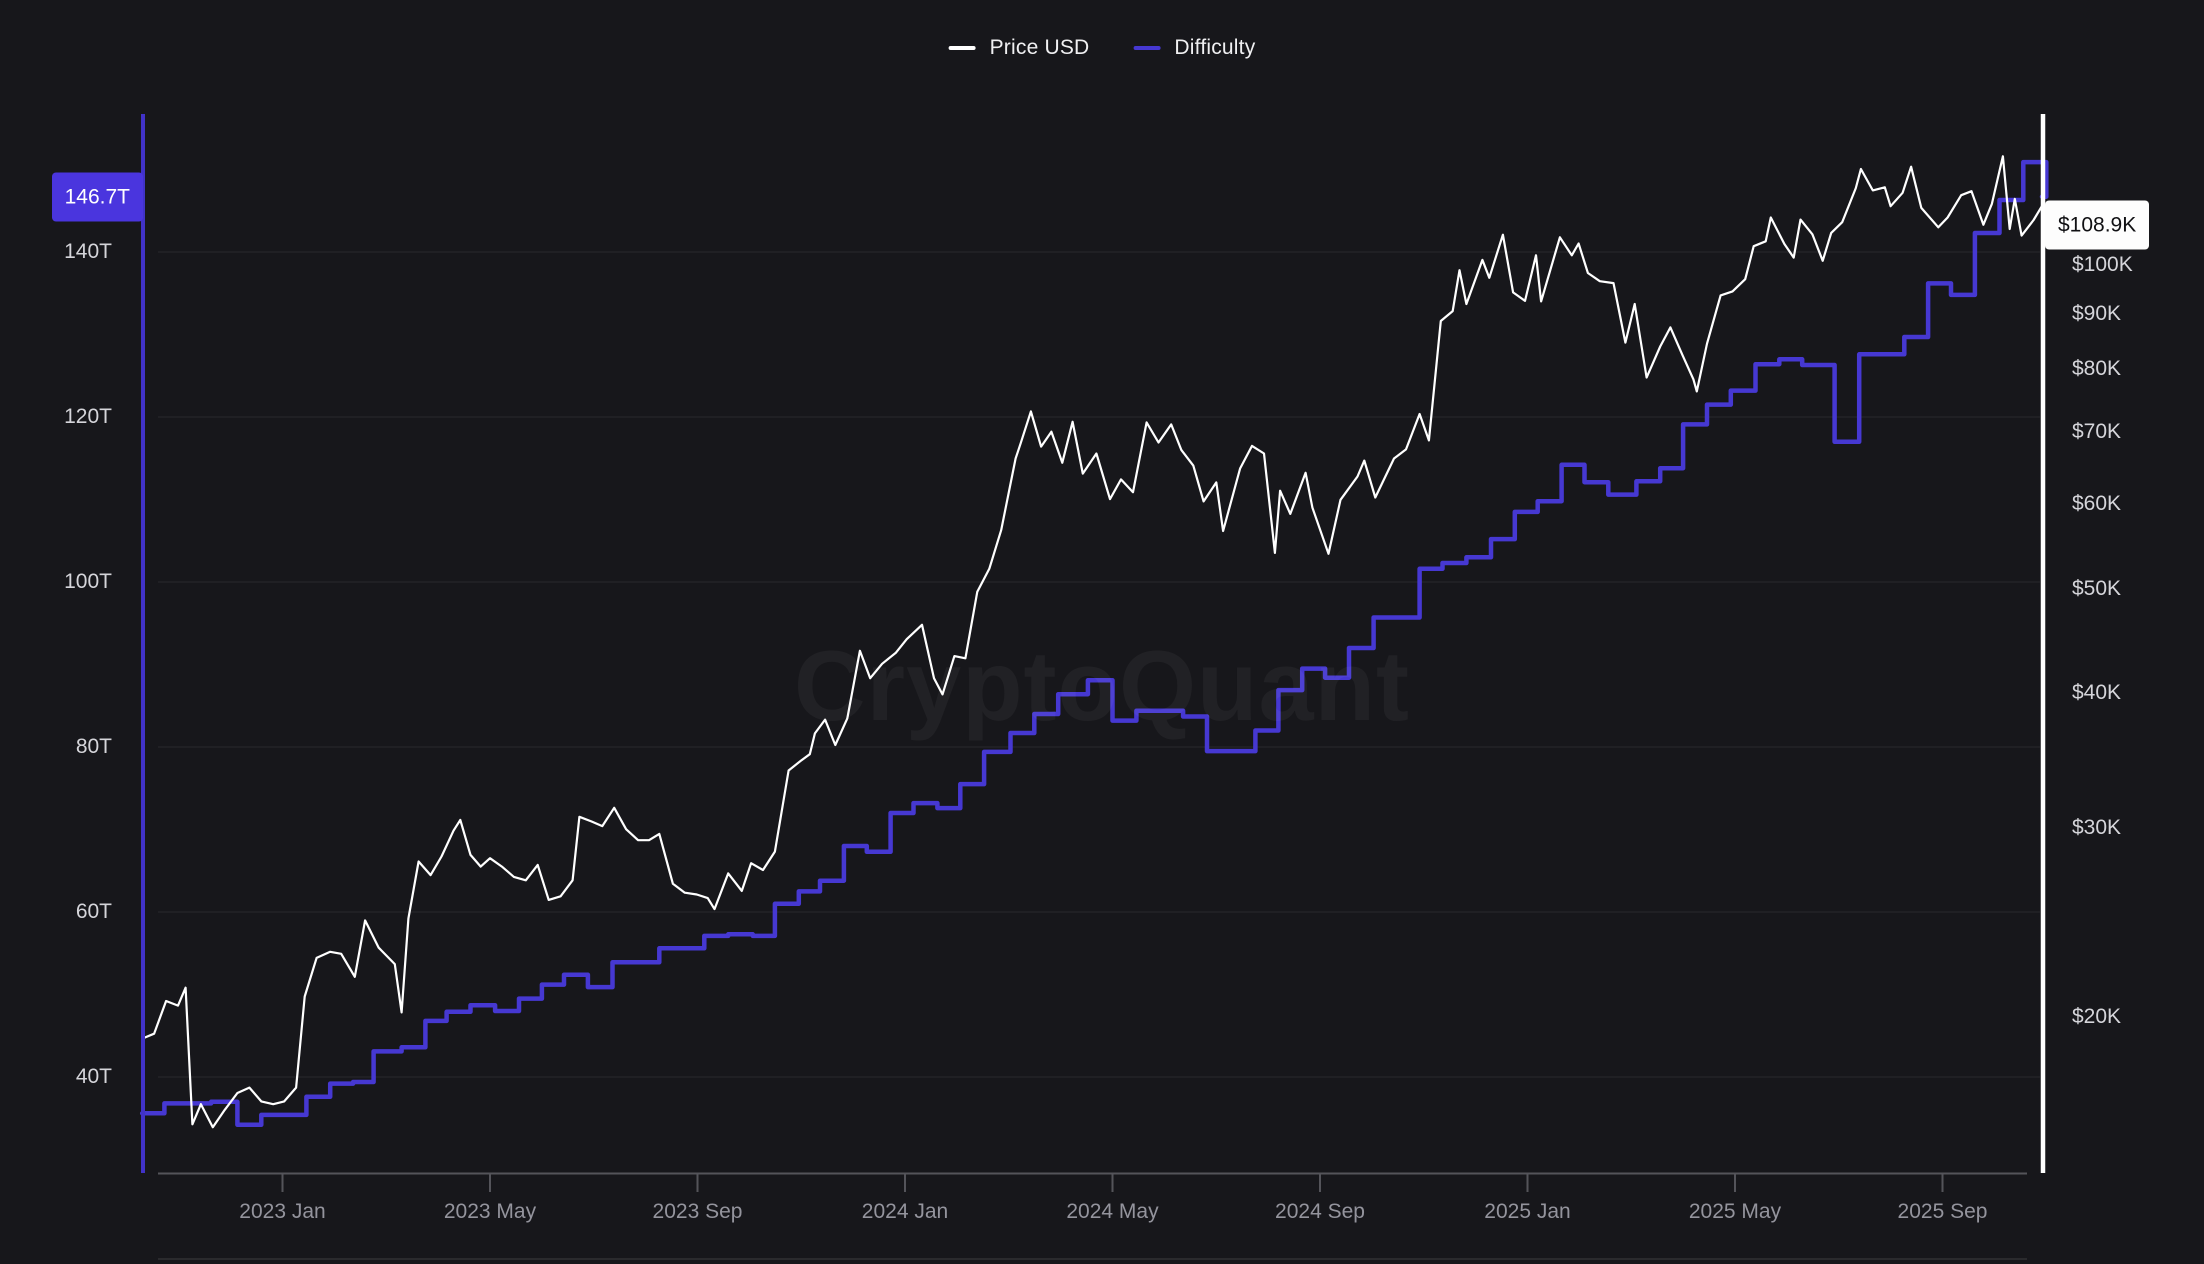 Image resolution: width=2204 pixels, height=1264 pixels. I want to click on right-axis-tick-label: $60K, so click(2097, 503).